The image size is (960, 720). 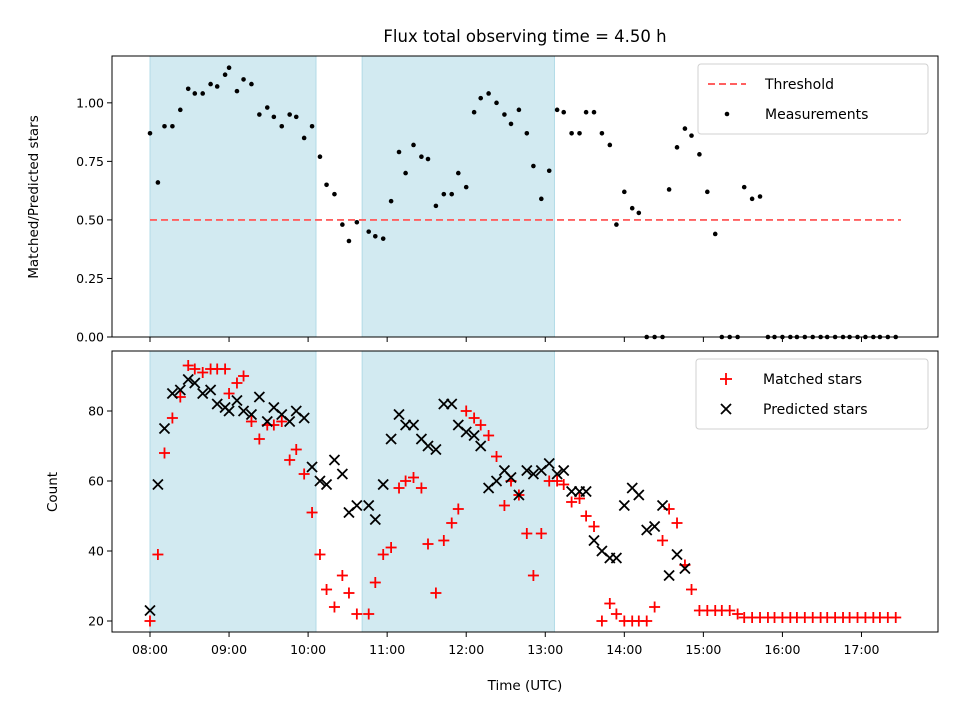 I want to click on measurements-legend-label: Measurements, so click(x=816, y=115).